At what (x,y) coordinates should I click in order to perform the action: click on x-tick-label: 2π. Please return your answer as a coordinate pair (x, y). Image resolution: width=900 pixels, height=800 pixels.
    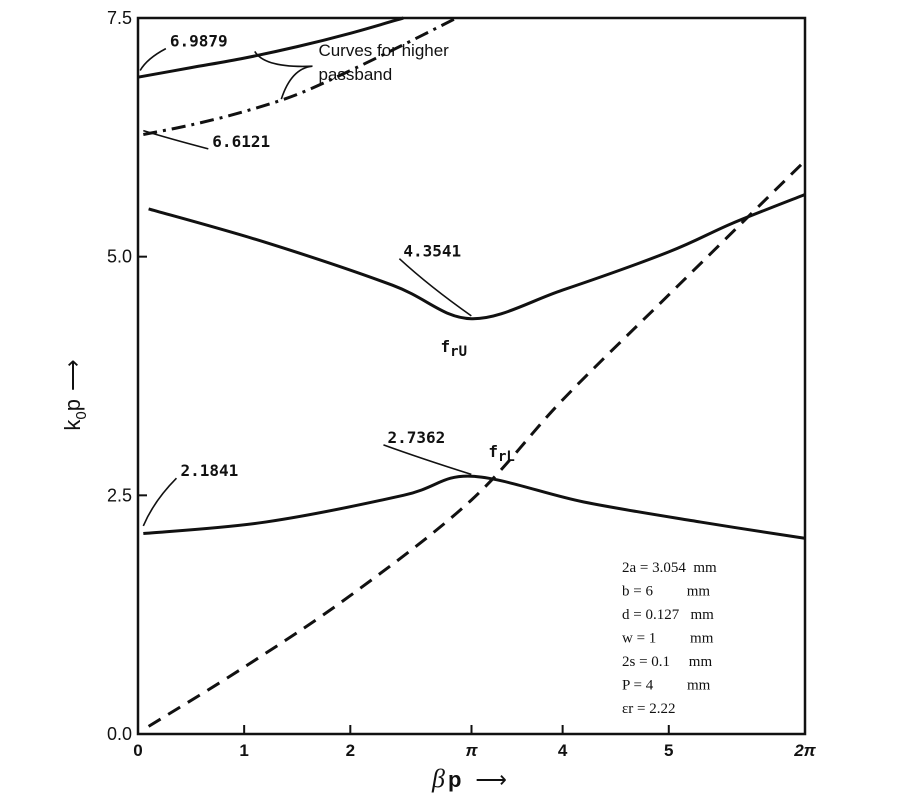
    Looking at the image, I should click on (804, 750).